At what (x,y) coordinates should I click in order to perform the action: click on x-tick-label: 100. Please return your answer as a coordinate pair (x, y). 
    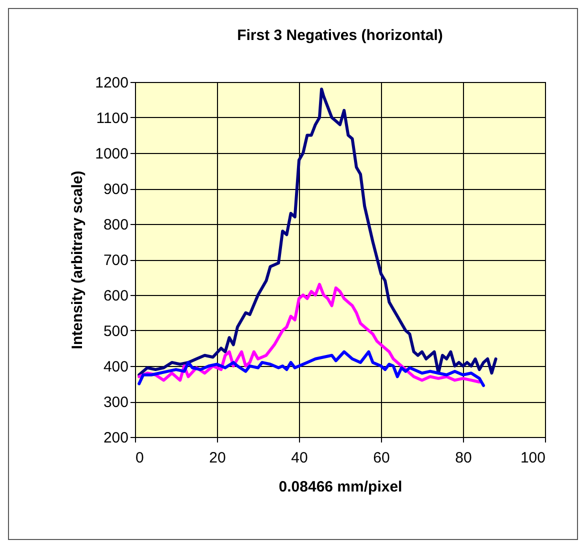
    Looking at the image, I should click on (533, 458).